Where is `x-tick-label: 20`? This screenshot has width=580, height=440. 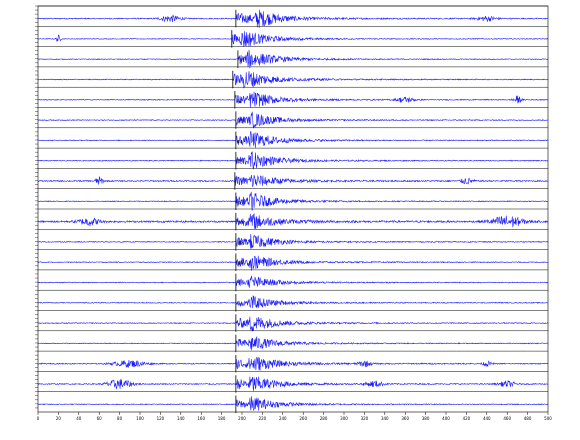
x-tick-label: 20 is located at coordinates (59, 418).